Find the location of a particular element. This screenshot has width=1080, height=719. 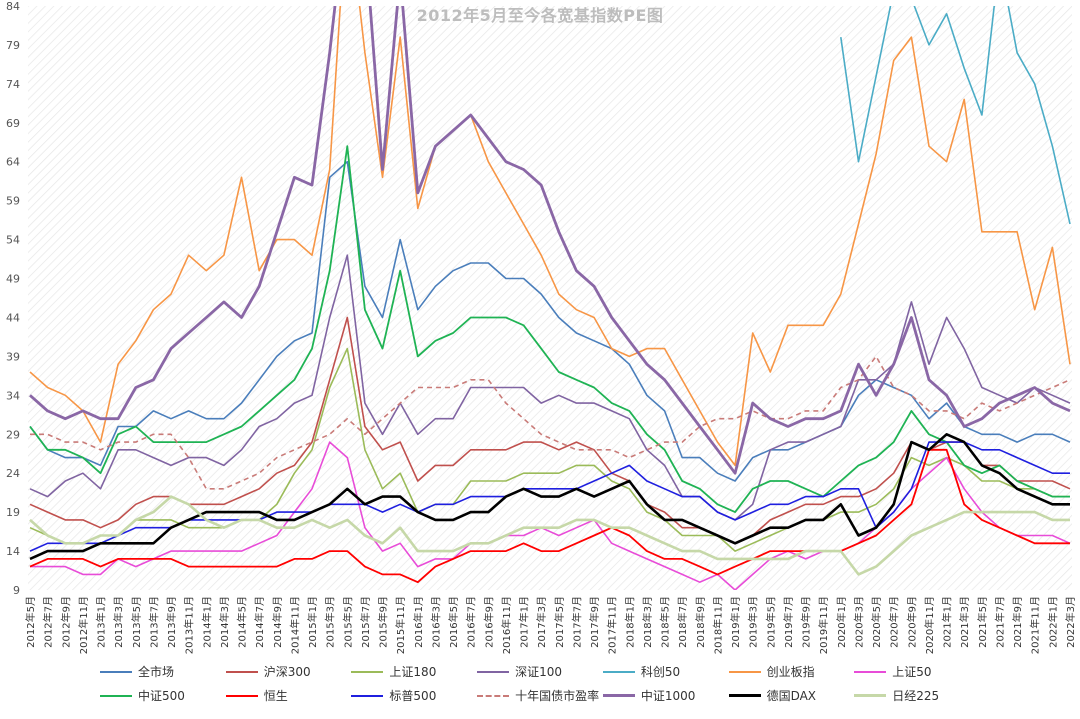

x-tick-label: 2015年9月 is located at coordinates (383, 622).